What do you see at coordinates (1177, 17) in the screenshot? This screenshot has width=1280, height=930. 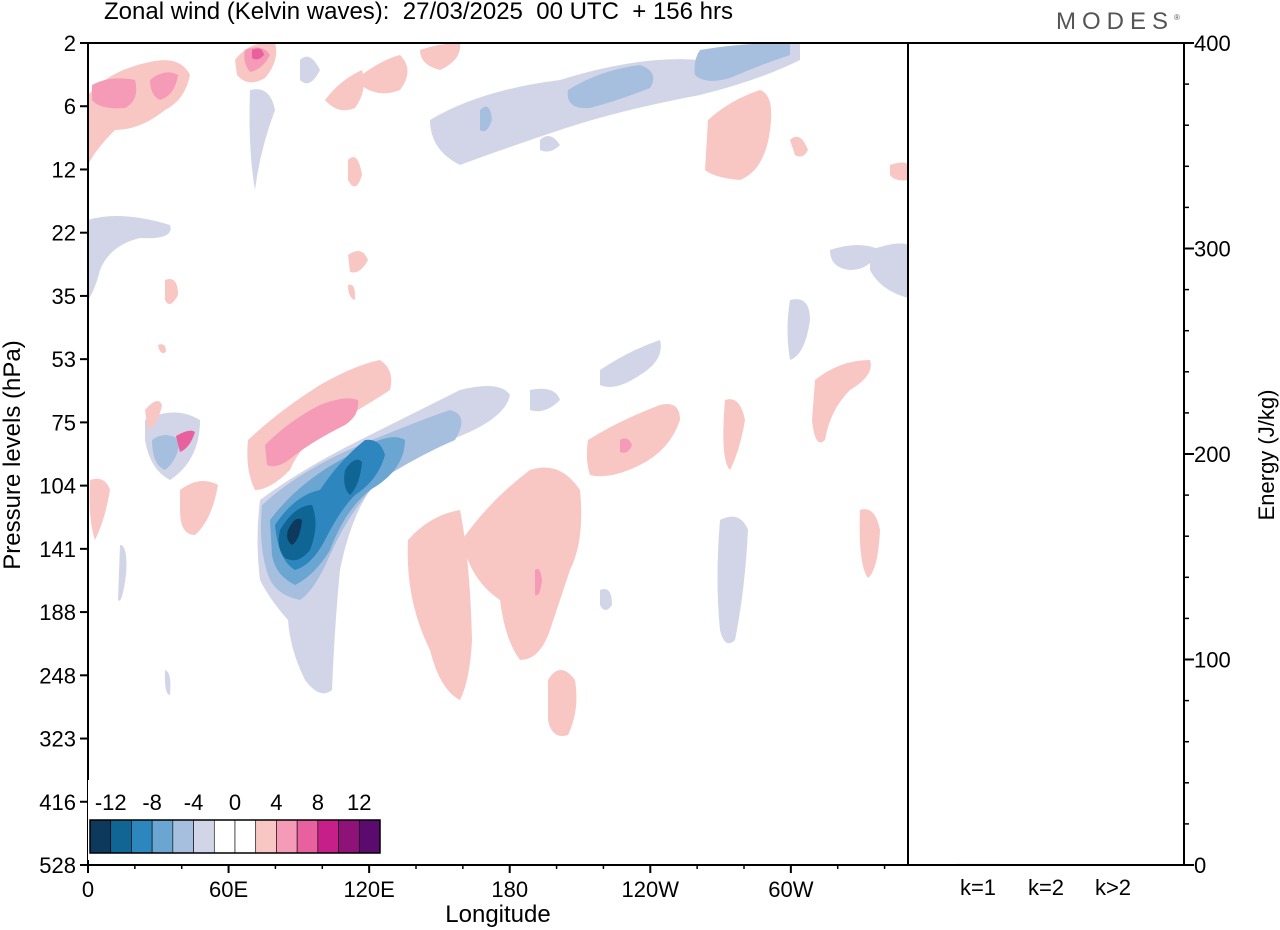 I see `registered-mark: ®` at bounding box center [1177, 17].